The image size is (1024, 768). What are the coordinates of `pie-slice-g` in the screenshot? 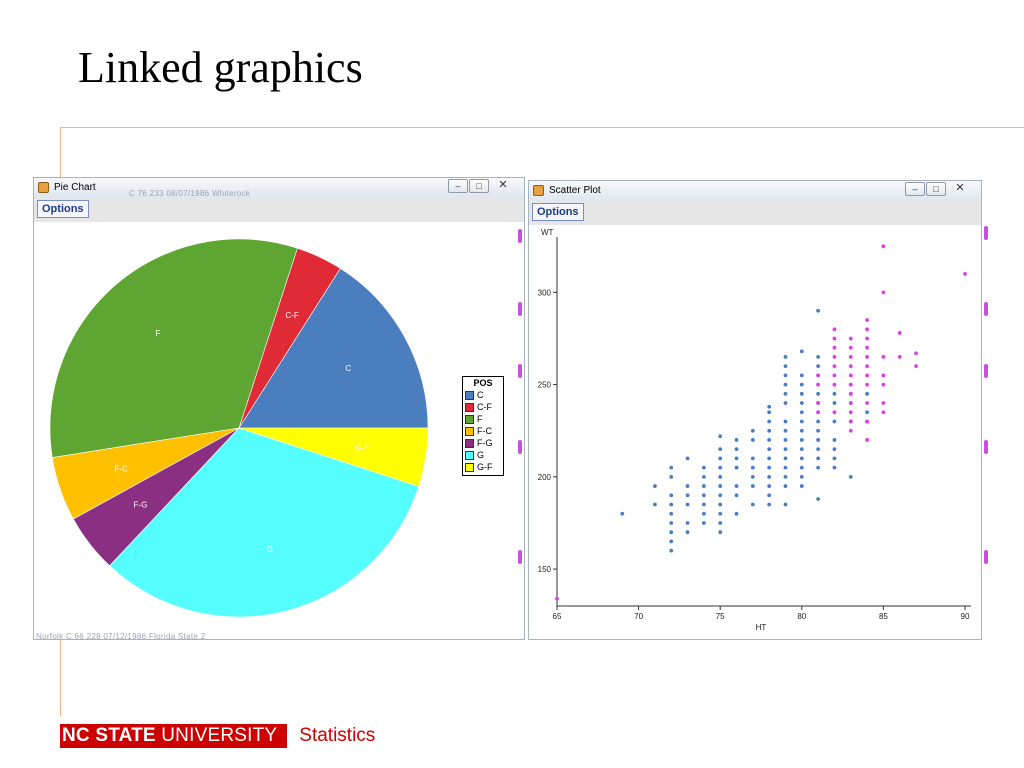 It's located at (264, 522).